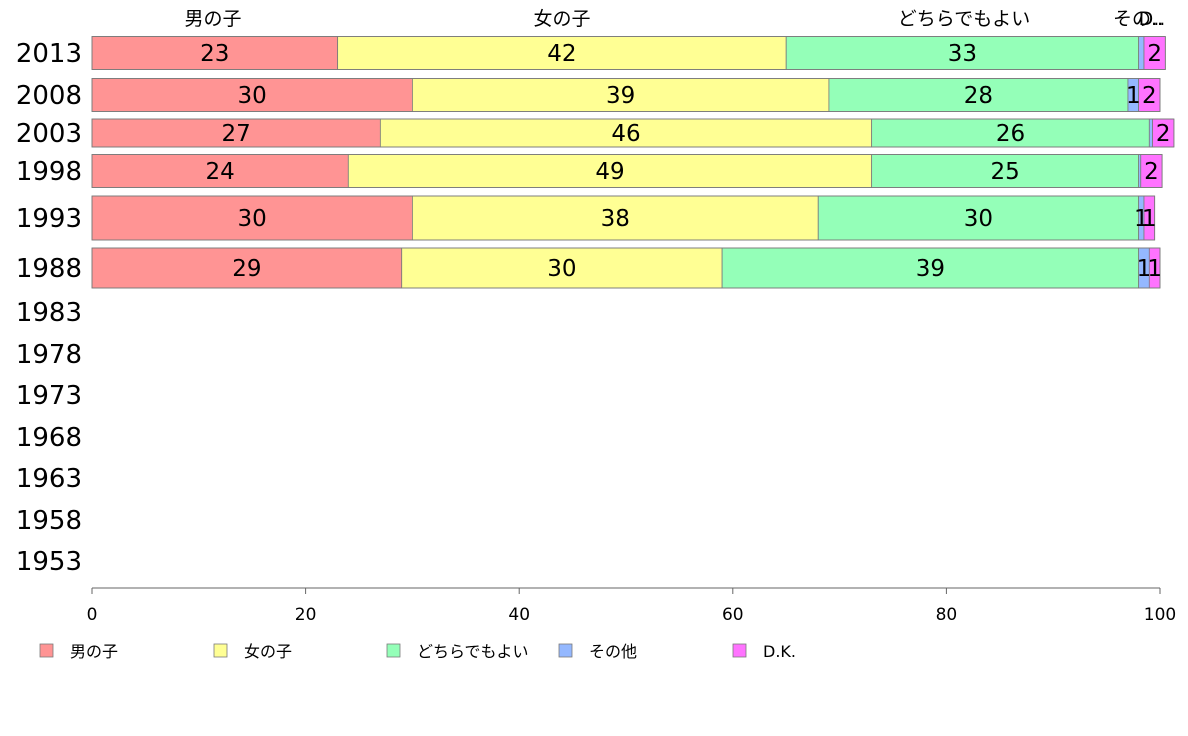 The height and width of the screenshot is (736, 1188). I want to click on x-tick-label: 40, so click(519, 615).